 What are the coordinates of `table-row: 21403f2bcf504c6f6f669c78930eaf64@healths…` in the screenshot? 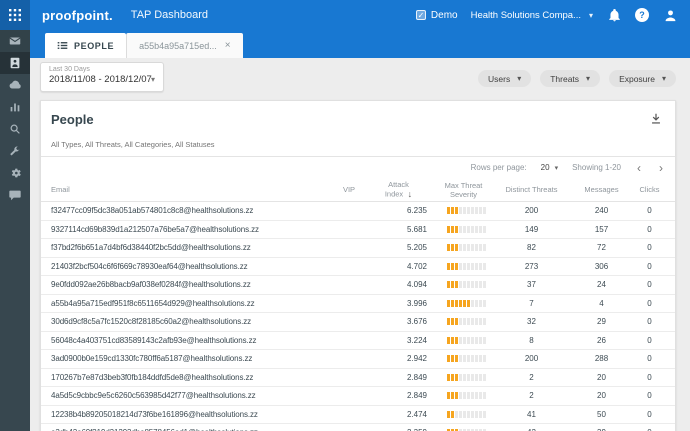 It's located at (358, 267).